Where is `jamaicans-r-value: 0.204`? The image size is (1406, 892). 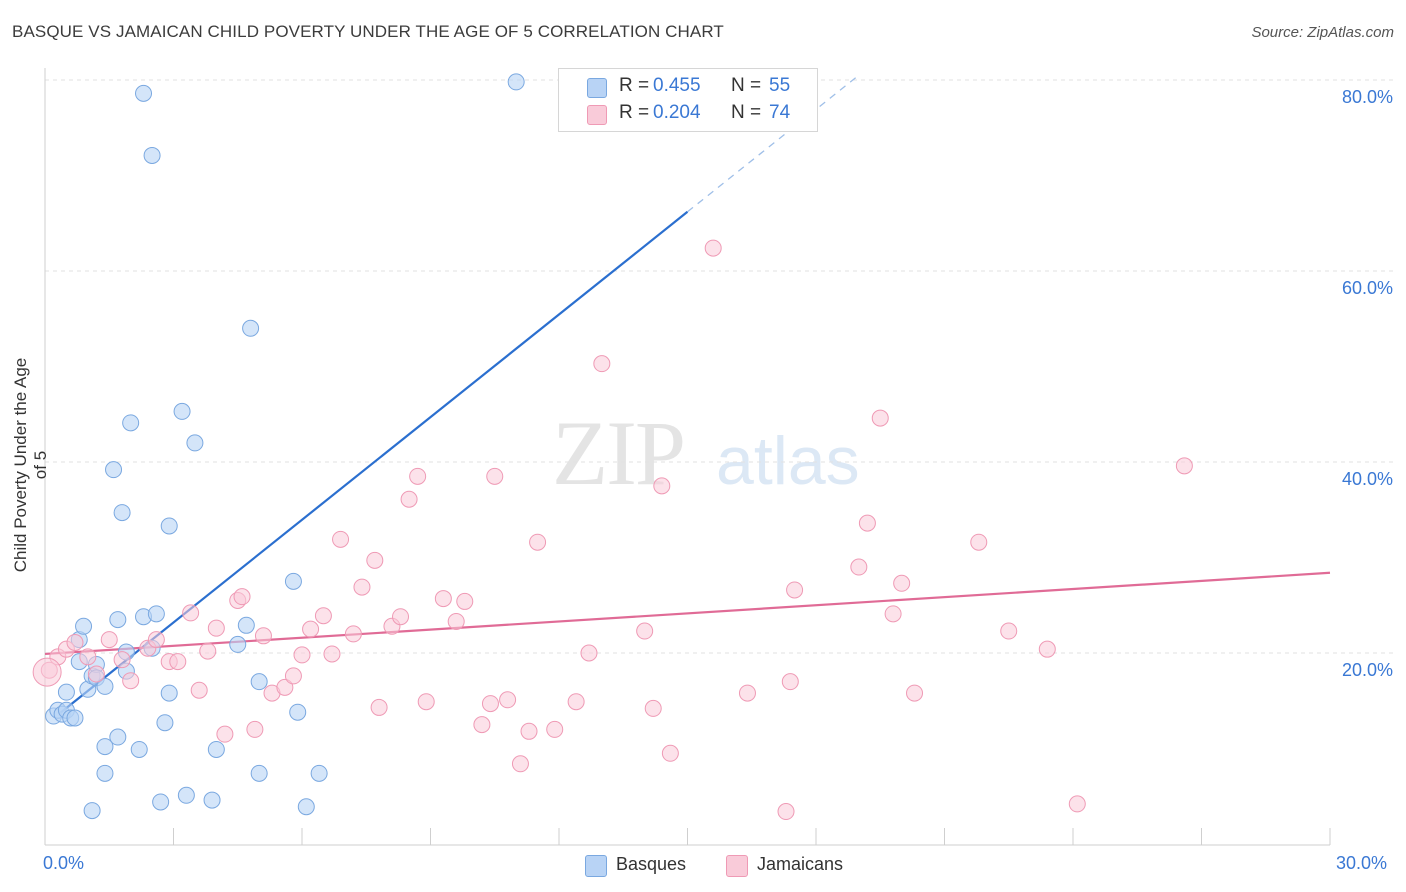 jamaicans-r-value: 0.204 is located at coordinates (677, 112).